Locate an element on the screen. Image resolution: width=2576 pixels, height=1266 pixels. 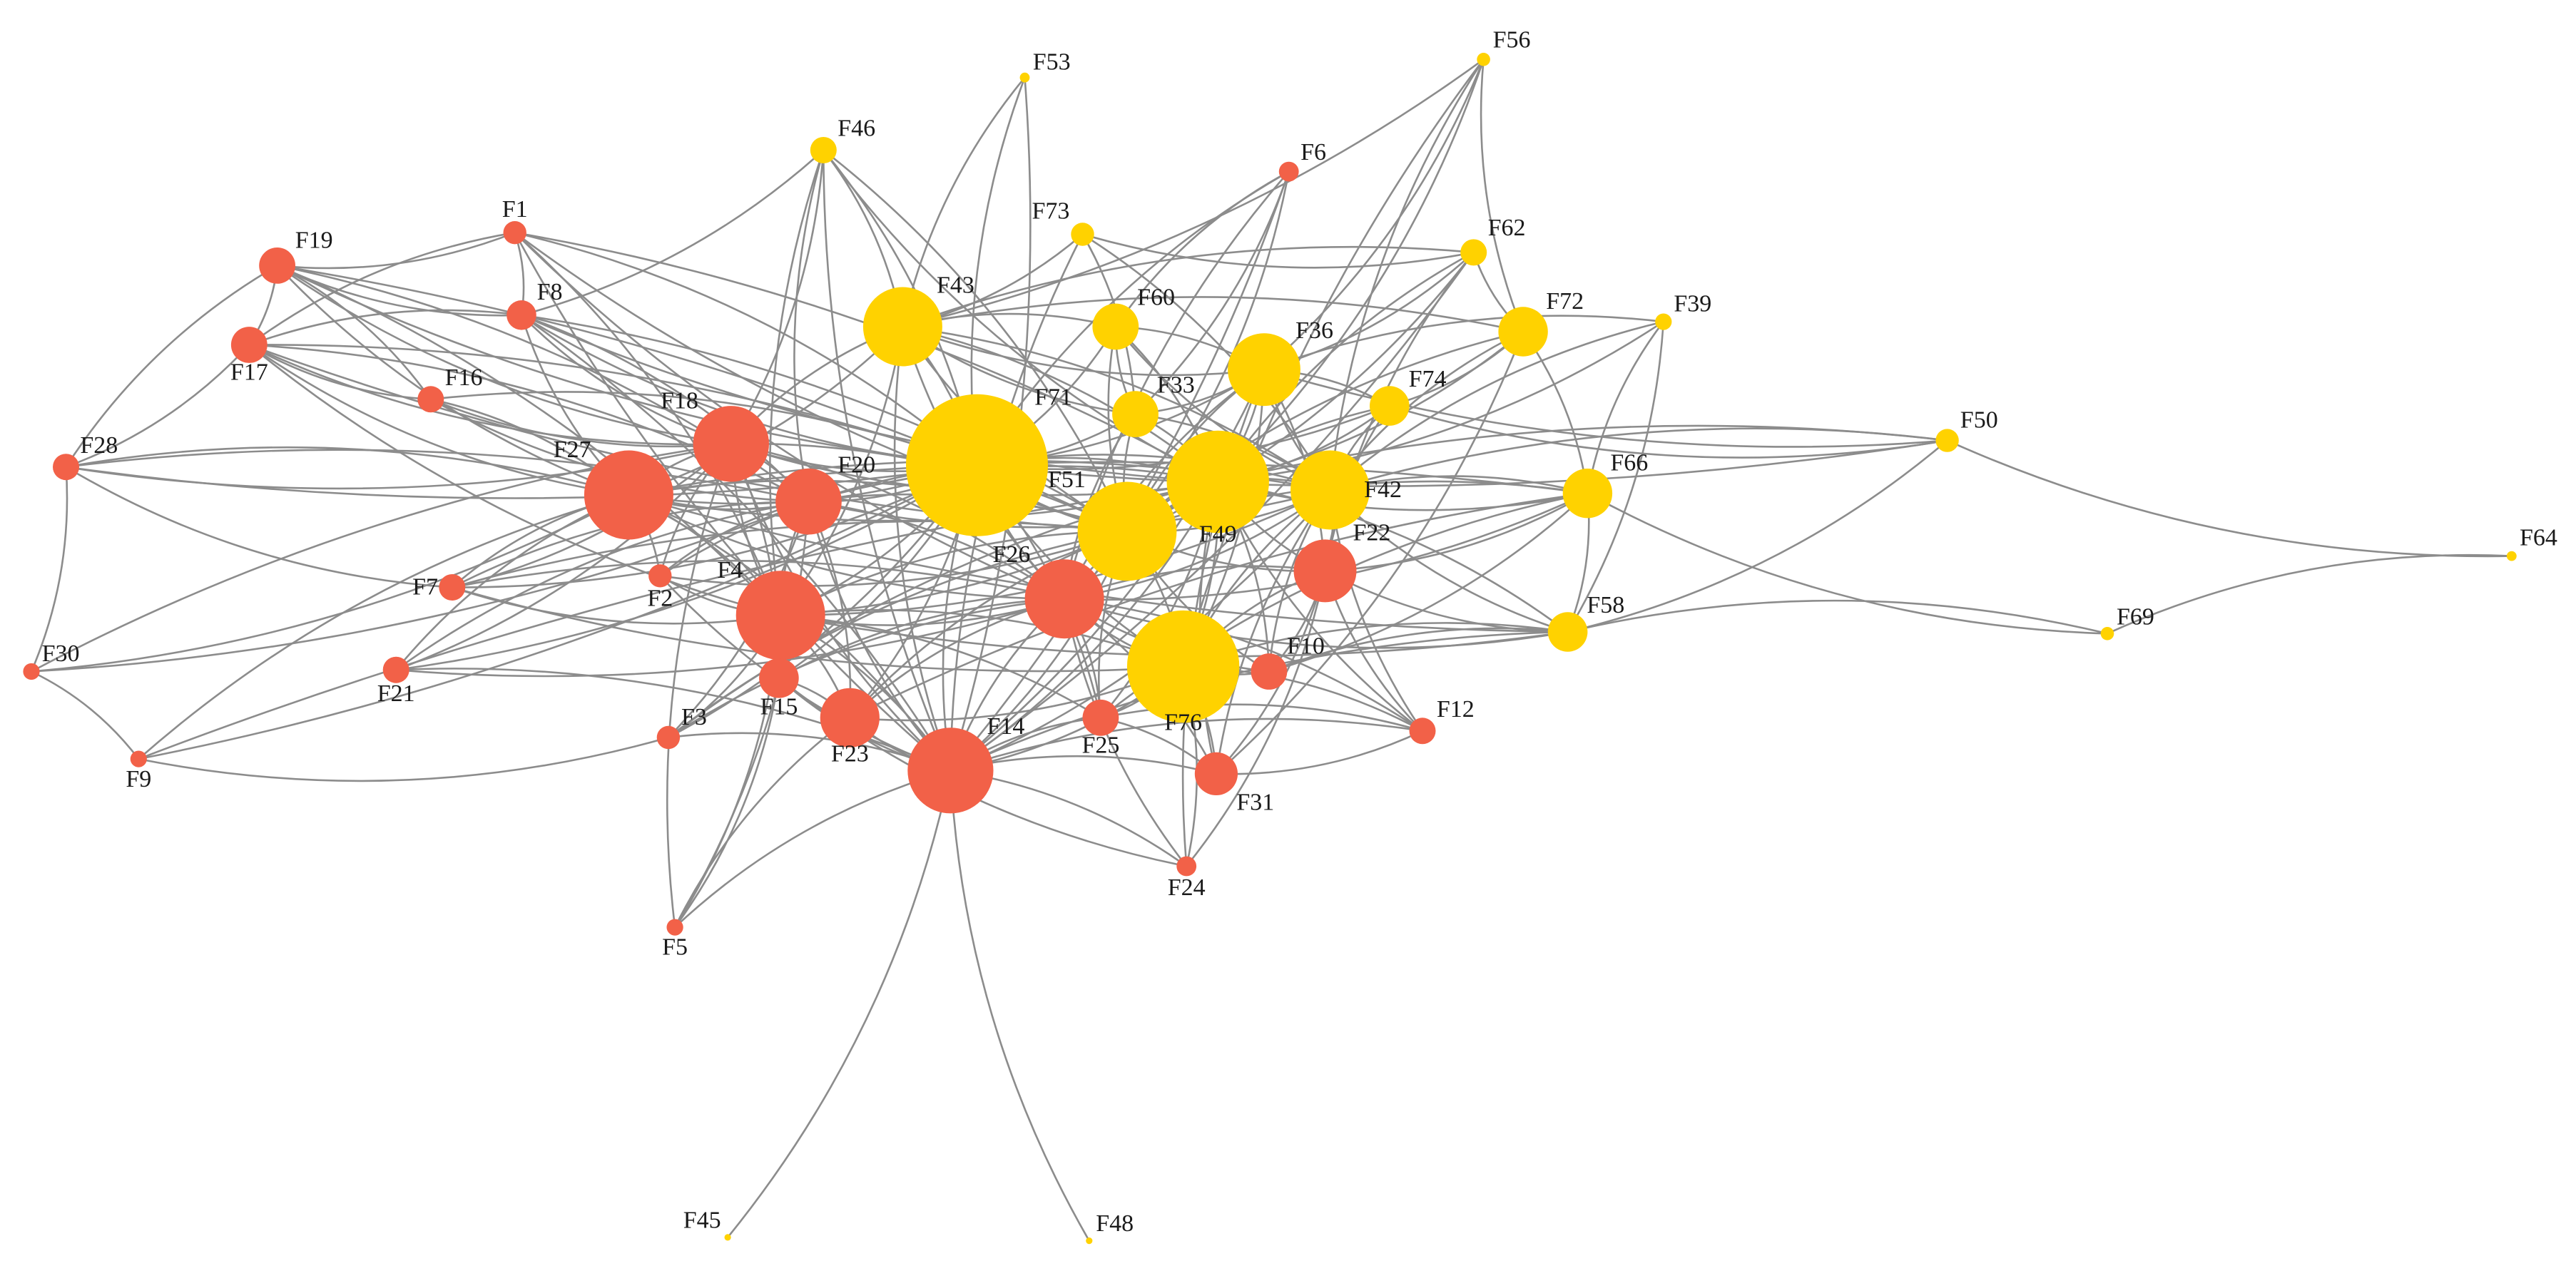
node-f10 is located at coordinates (1269, 672).